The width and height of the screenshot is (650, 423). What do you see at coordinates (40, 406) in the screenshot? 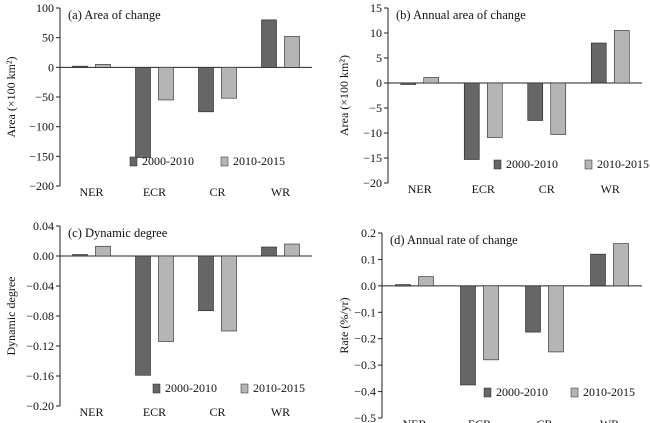
I see `y-tick-label: −0.20` at bounding box center [40, 406].